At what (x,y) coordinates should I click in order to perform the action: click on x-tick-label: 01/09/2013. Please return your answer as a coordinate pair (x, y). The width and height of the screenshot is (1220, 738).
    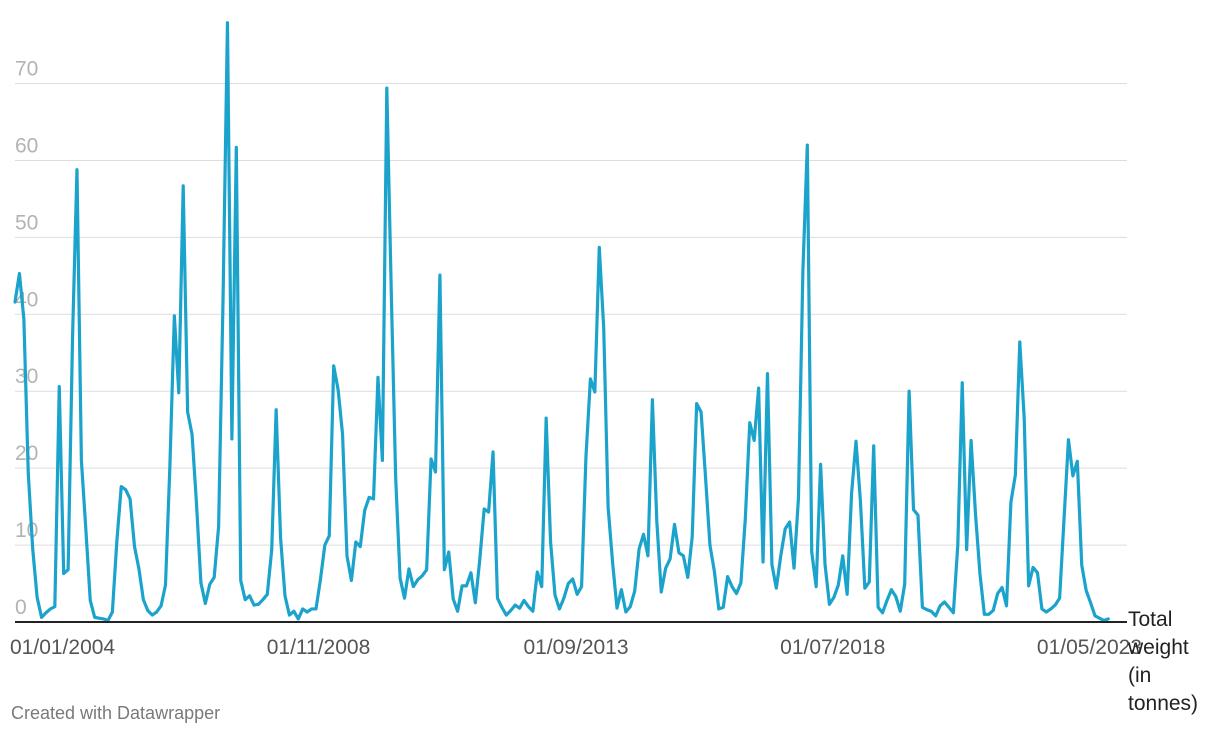
    Looking at the image, I should click on (575, 647).